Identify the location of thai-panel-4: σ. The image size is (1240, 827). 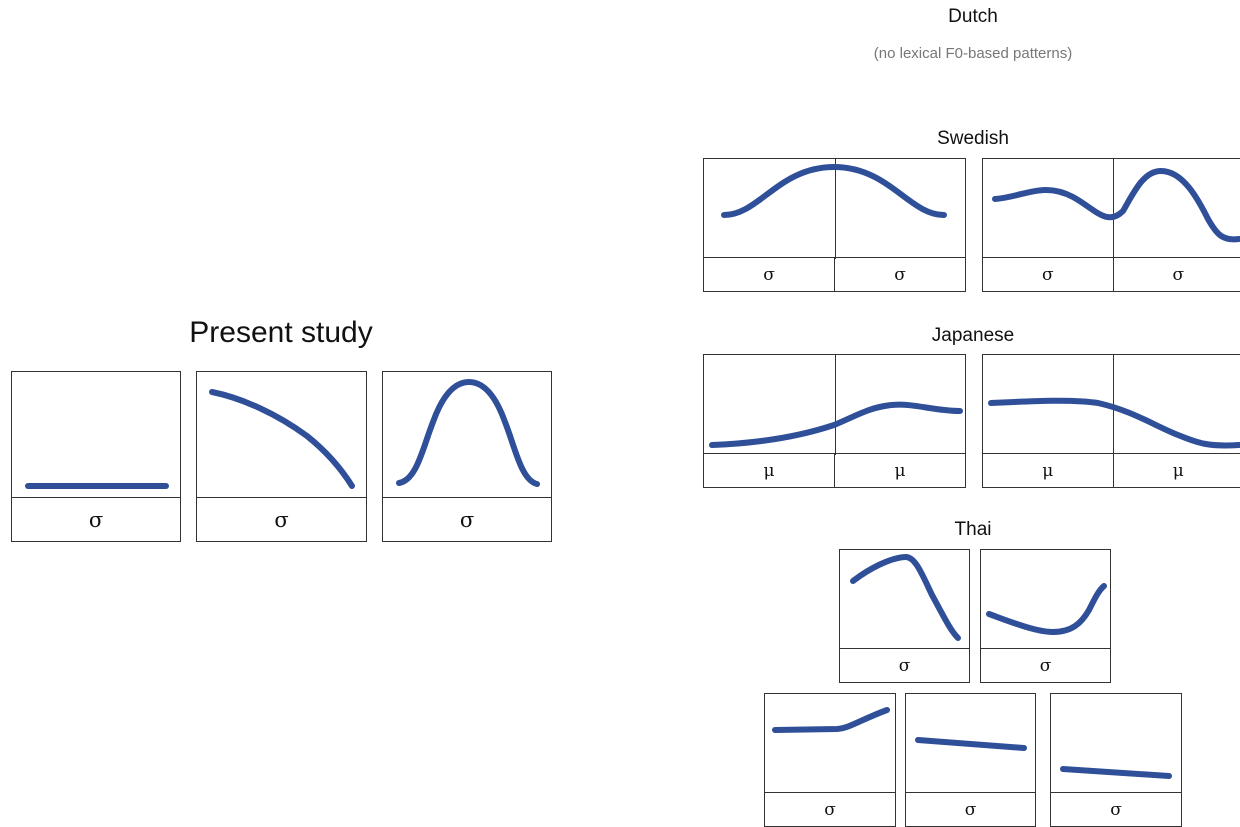
(970, 760).